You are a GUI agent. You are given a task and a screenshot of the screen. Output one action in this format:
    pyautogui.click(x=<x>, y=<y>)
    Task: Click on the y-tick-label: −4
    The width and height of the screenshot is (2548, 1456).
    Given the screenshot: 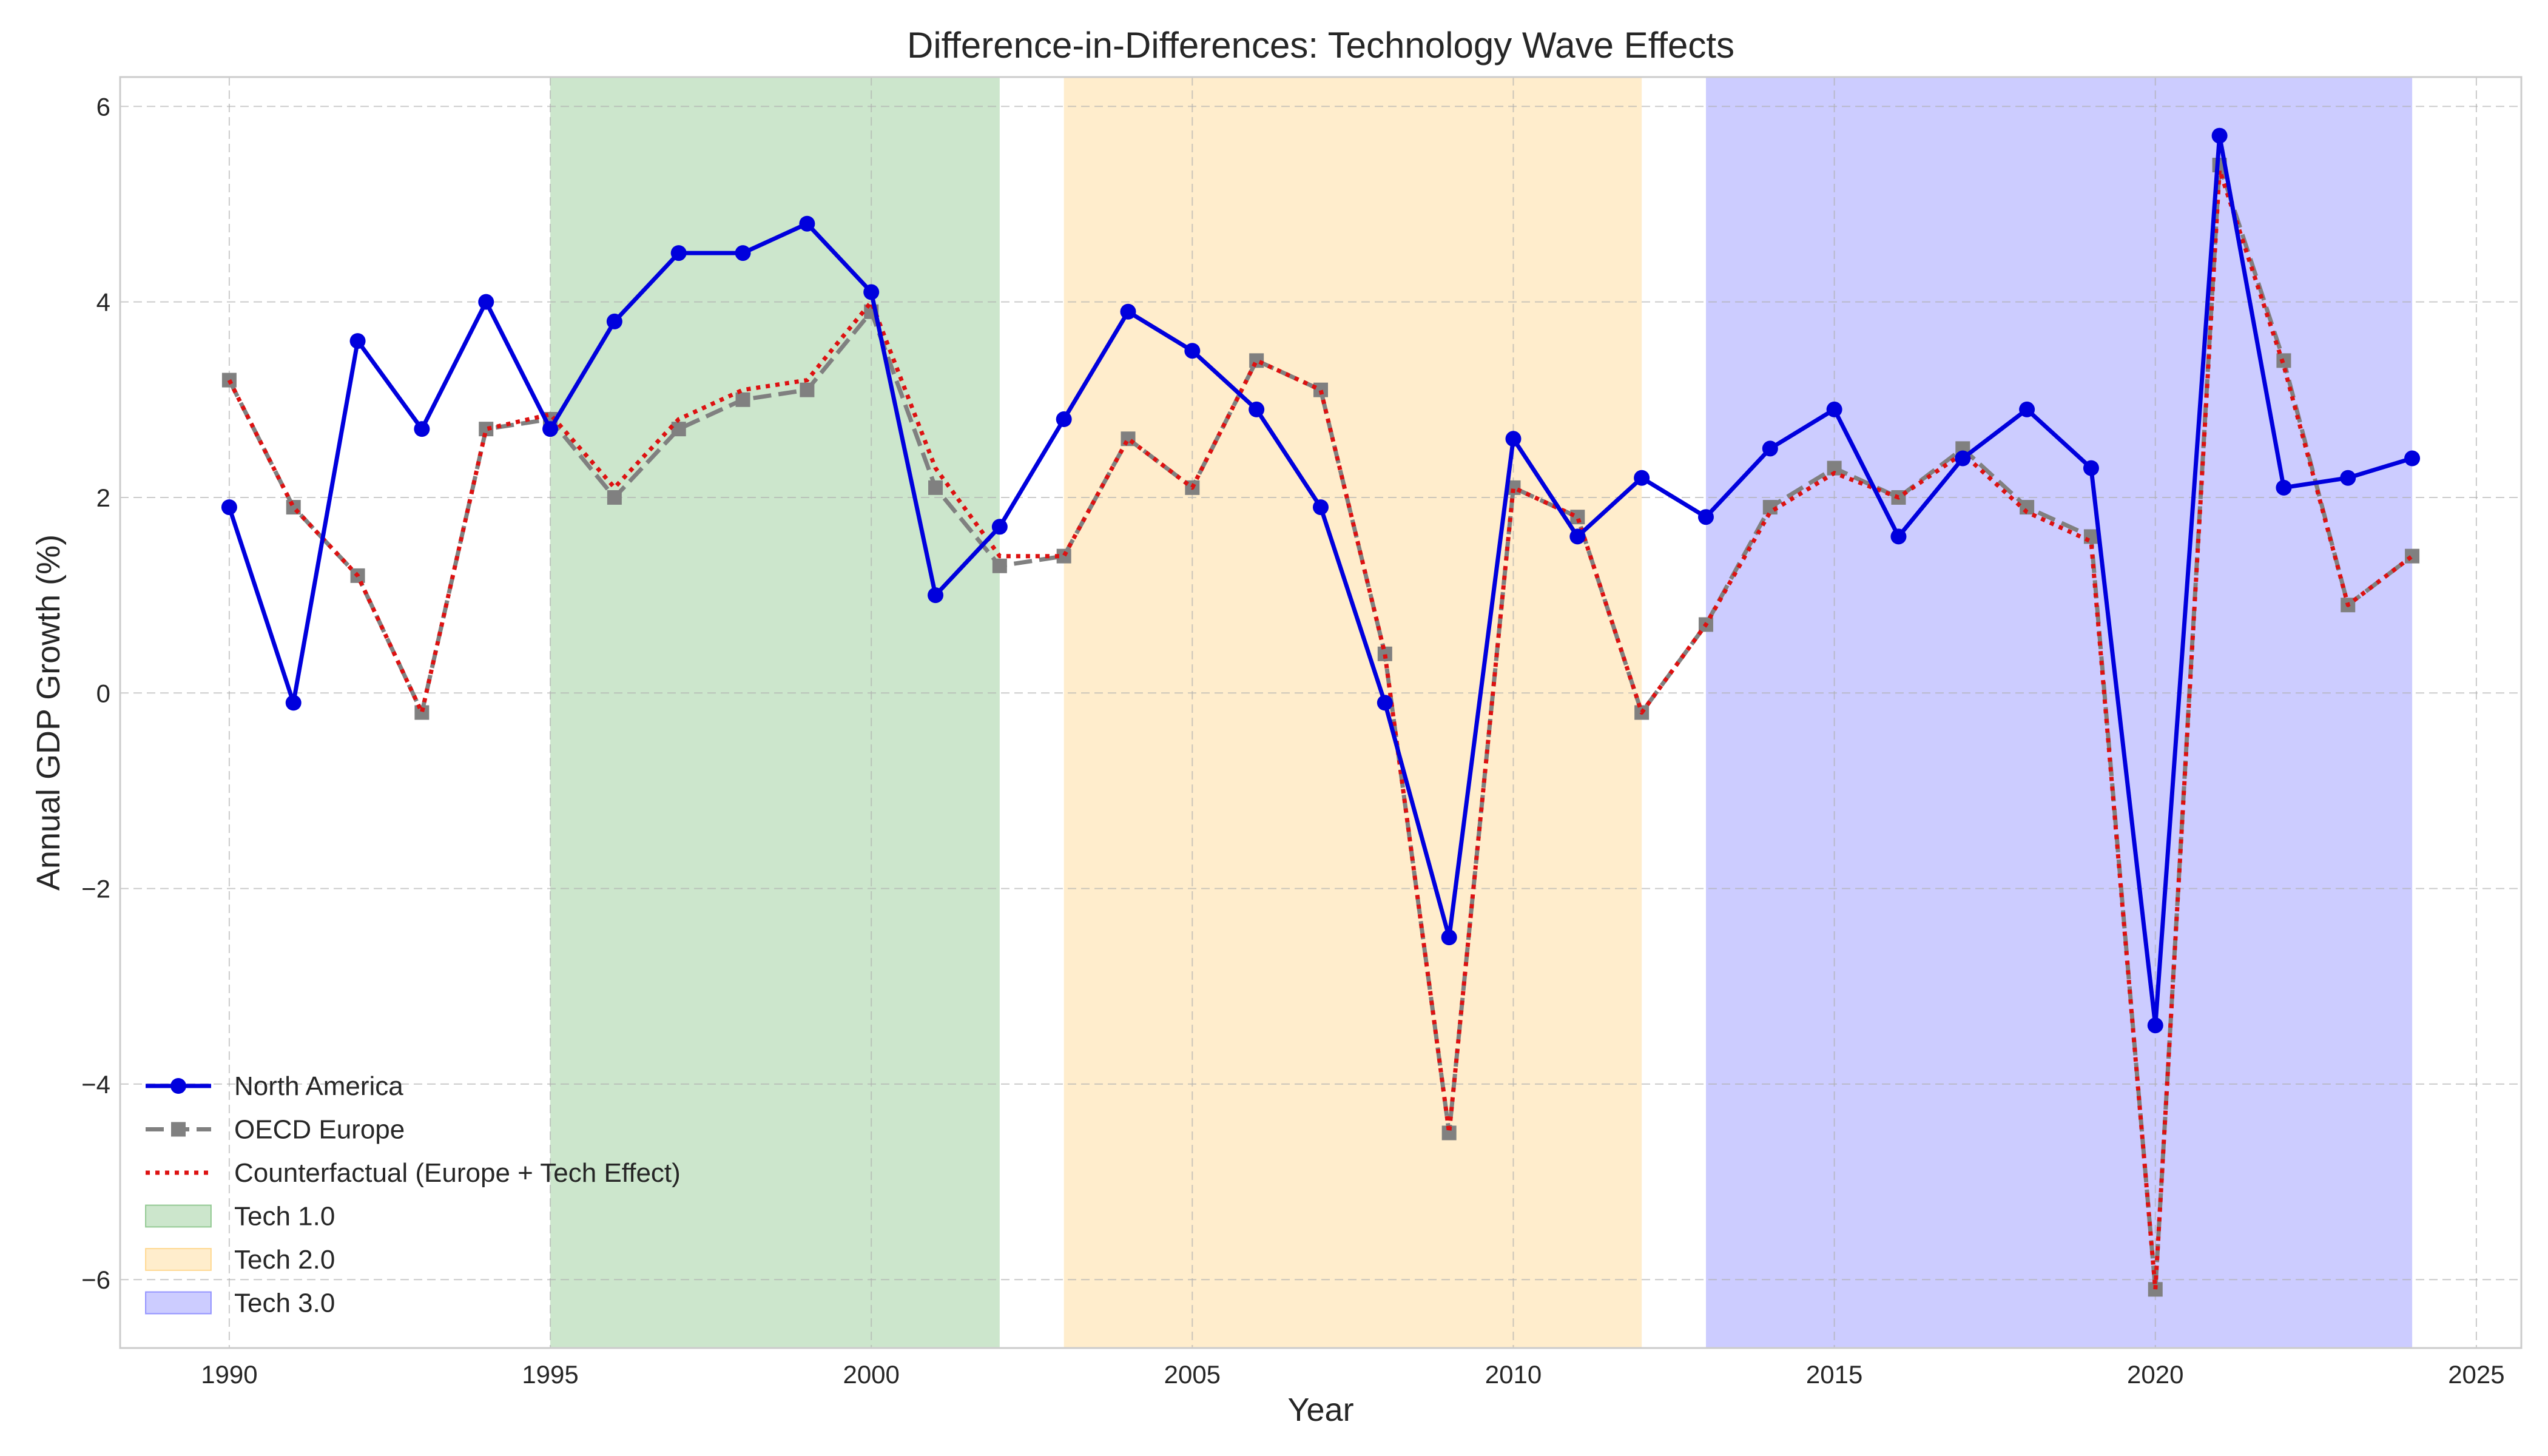 What is the action you would take?
    pyautogui.click(x=95, y=1084)
    